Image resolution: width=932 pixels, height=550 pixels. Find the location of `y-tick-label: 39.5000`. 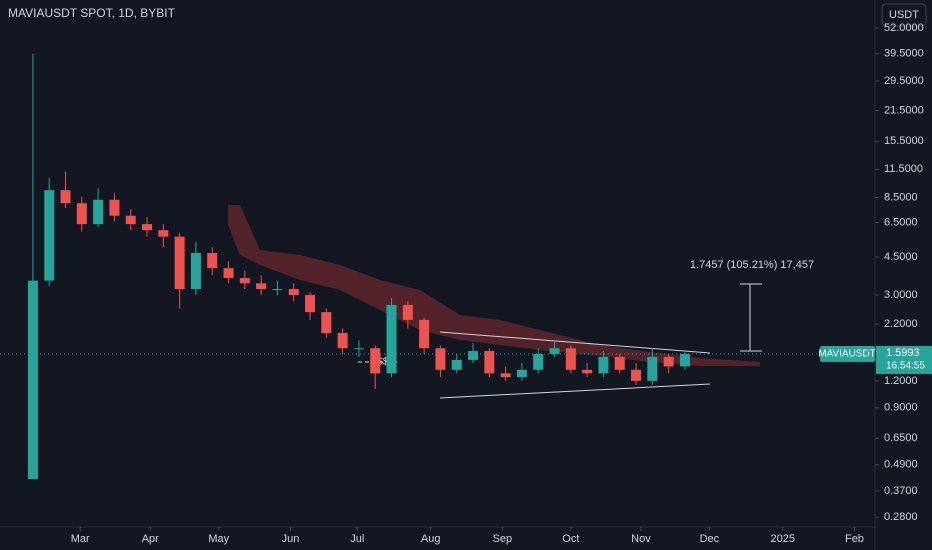

y-tick-label: 39.5000 is located at coordinates (904, 54).